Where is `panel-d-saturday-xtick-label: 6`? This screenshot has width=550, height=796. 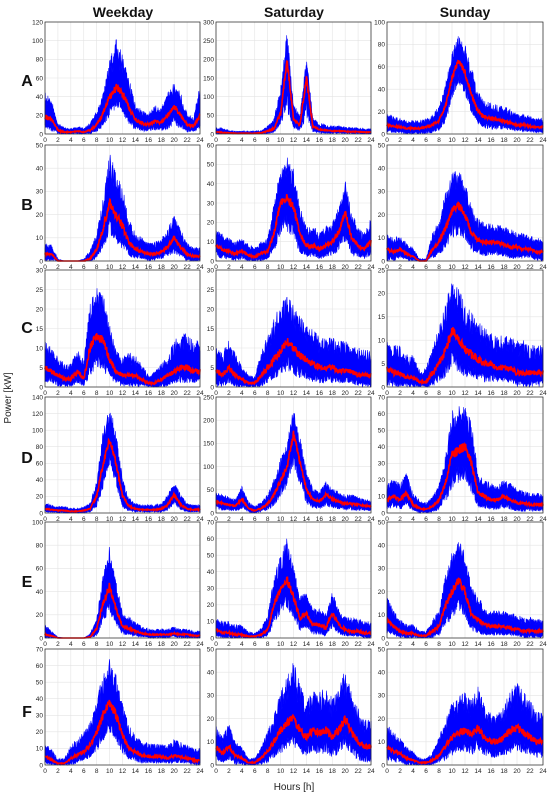
panel-d-saturday-xtick-label: 6 is located at coordinates (255, 519).